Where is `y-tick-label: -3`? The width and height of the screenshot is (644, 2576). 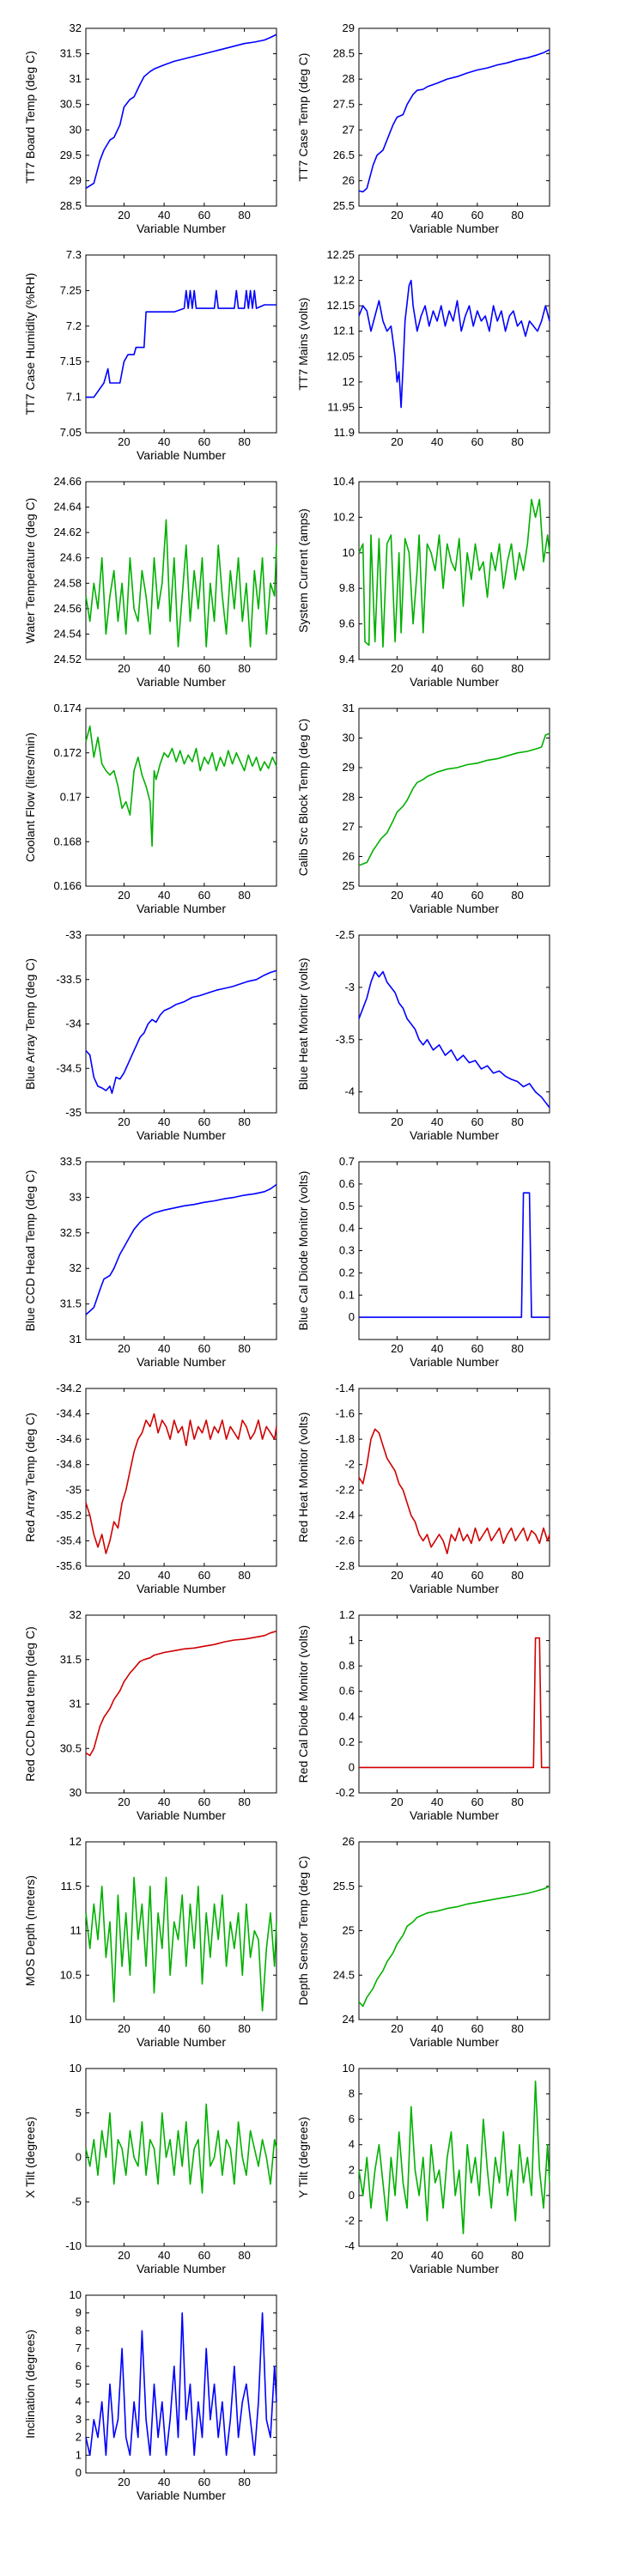
y-tick-label: -3 is located at coordinates (349, 987).